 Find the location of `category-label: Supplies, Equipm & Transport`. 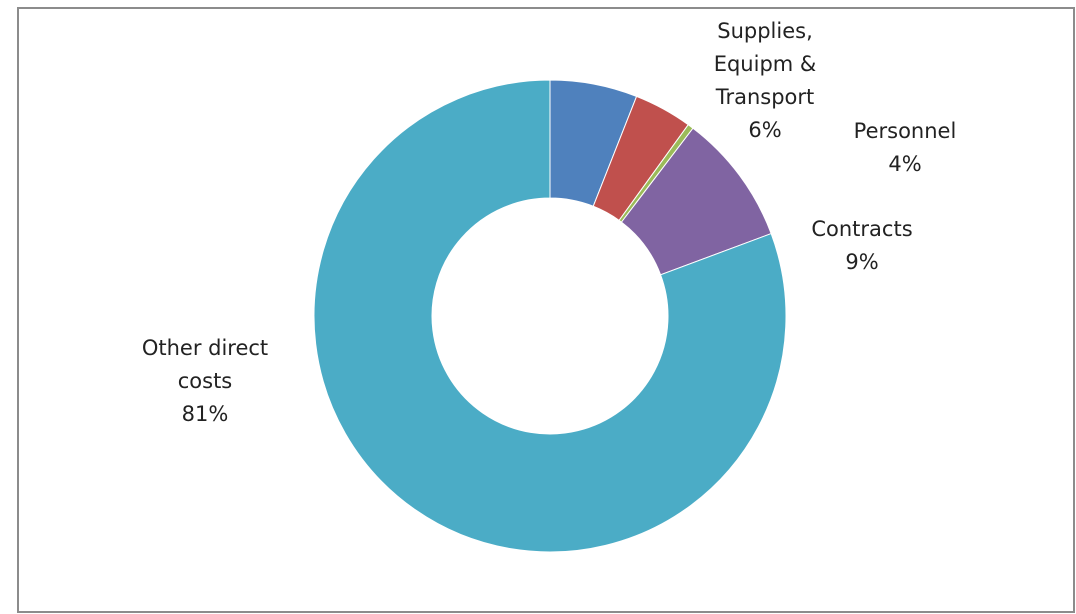

category-label: Supplies, Equipm & Transport is located at coordinates (765, 64).